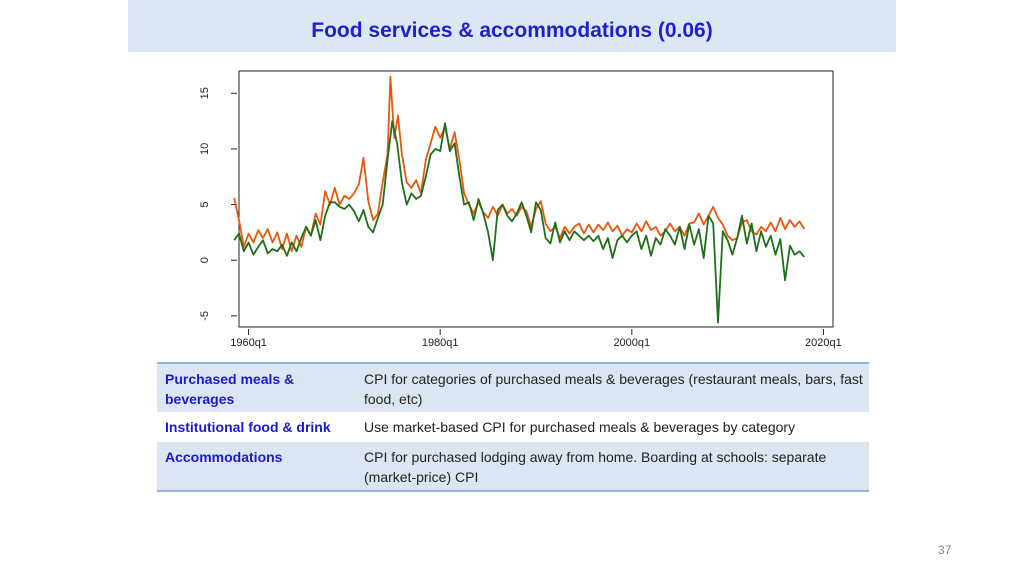 This screenshot has height=576, width=1024. I want to click on y-tick-label: -5, so click(205, 316).